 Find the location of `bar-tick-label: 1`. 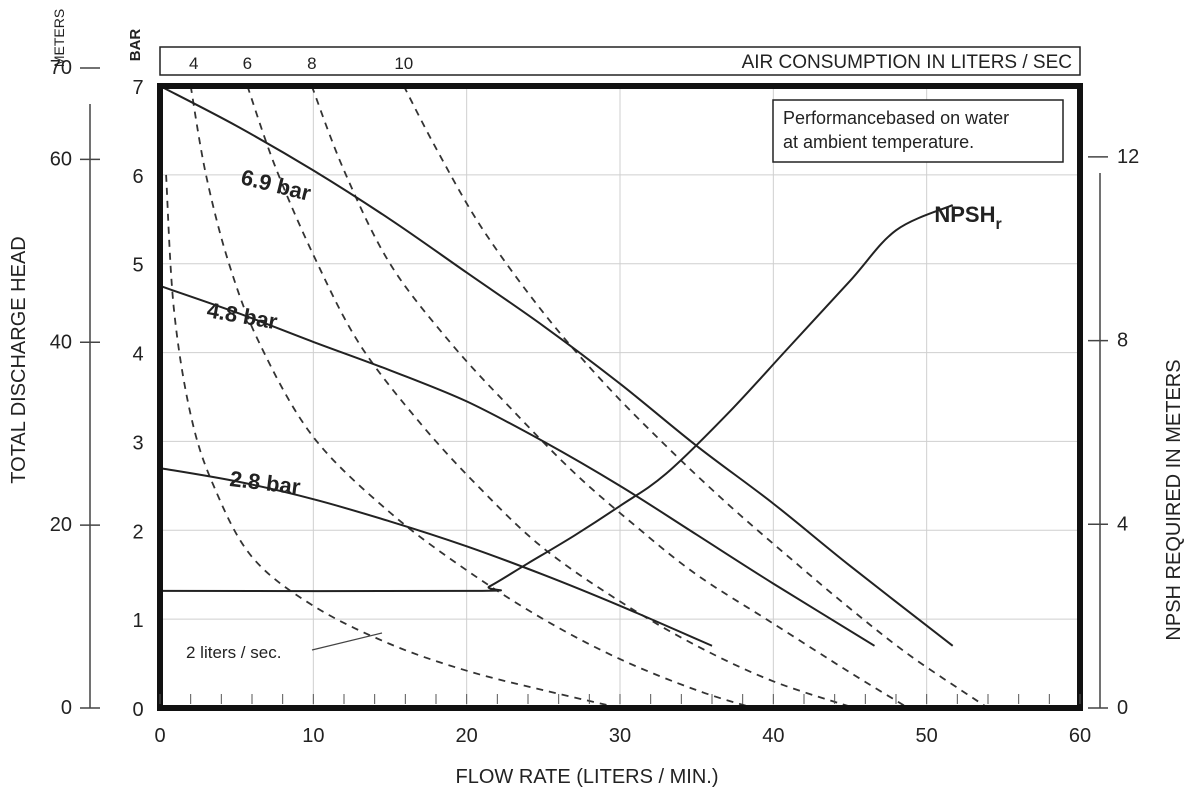

bar-tick-label: 1 is located at coordinates (137, 621).